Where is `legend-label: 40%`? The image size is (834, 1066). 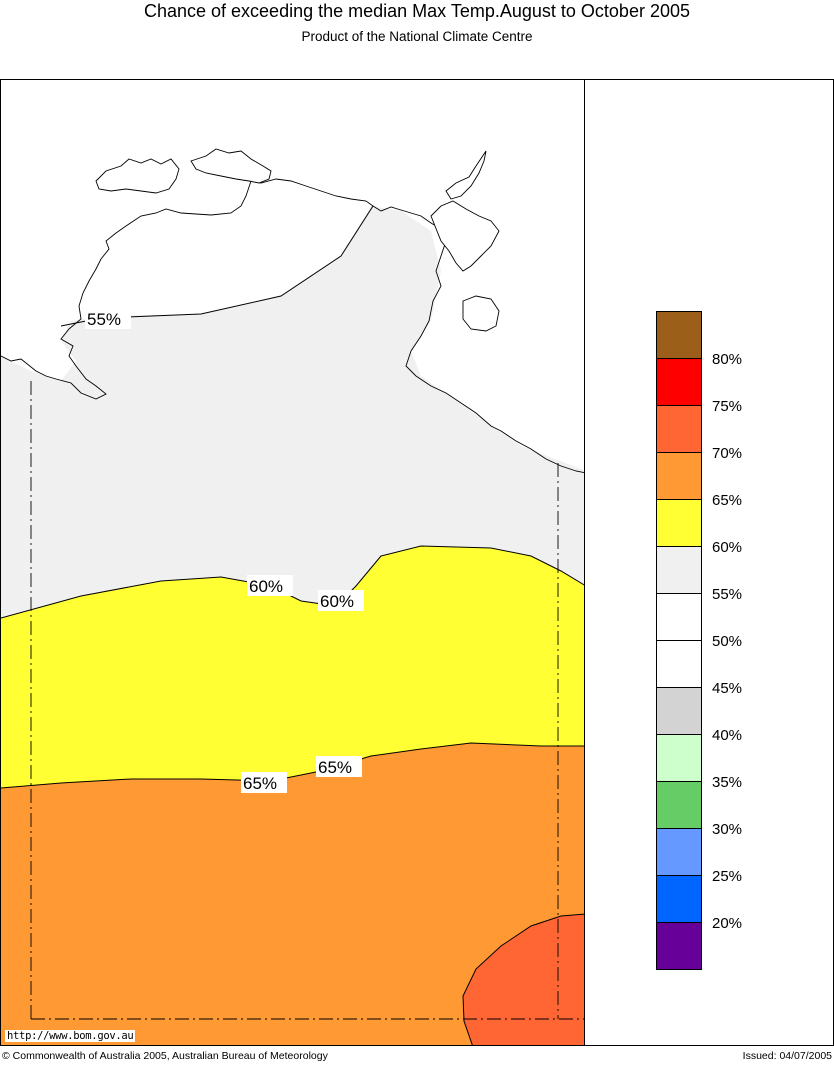 legend-label: 40% is located at coordinates (727, 735).